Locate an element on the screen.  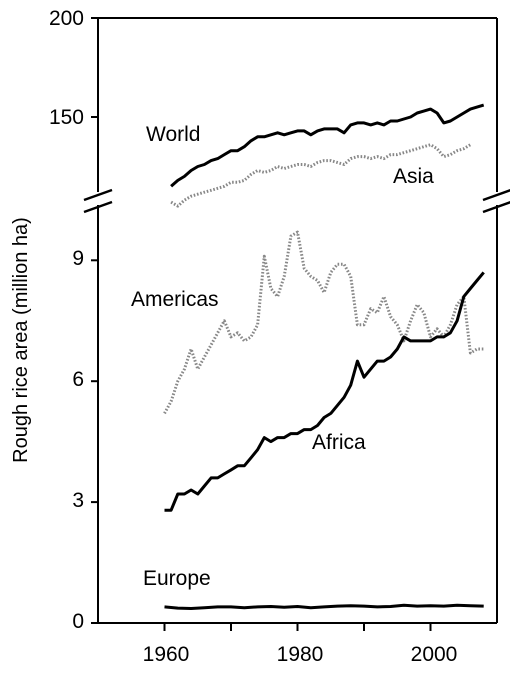
series-label-europe: Europe is located at coordinates (177, 578).